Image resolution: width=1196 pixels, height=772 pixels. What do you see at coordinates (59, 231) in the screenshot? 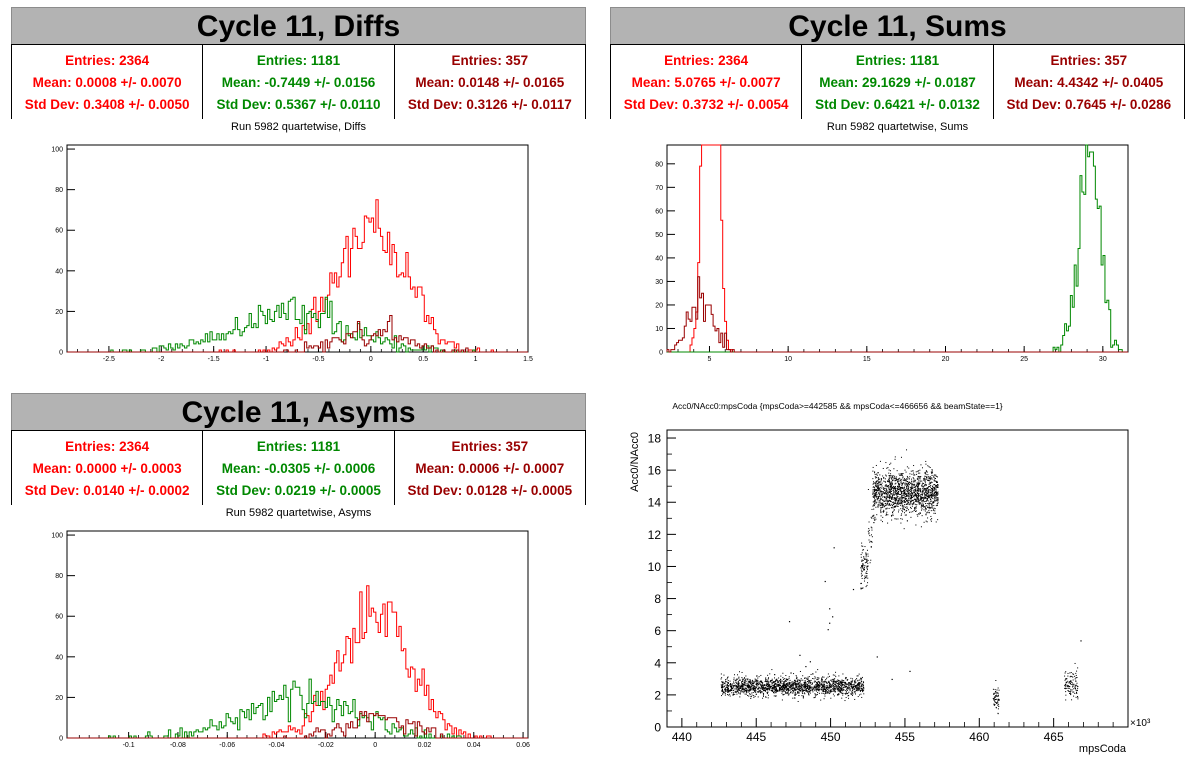
I see `y-tick-label: 60` at bounding box center [59, 231].